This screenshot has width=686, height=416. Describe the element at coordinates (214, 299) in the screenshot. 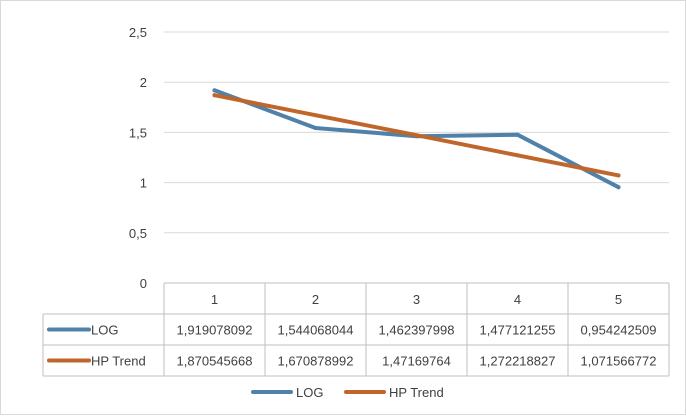

I see `x-tick-label: 1` at that location.